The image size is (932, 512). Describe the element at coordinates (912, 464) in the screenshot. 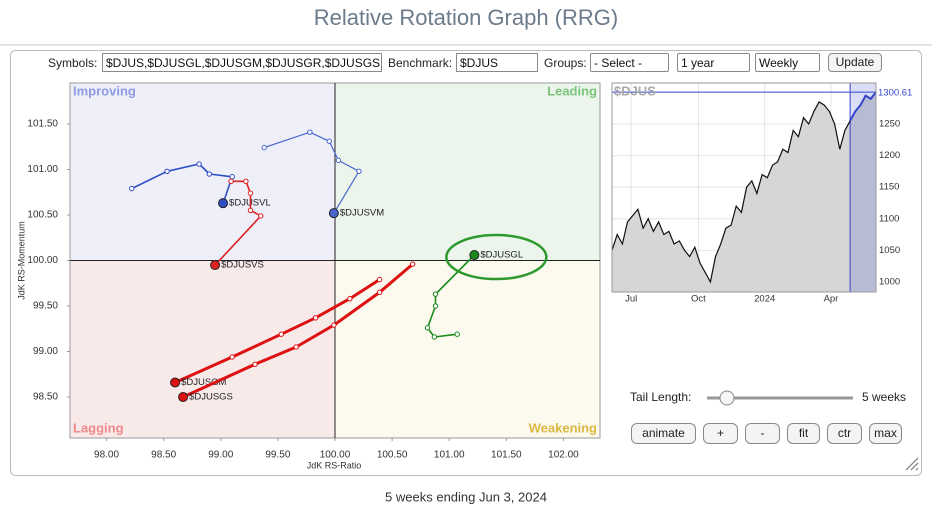

I see `resize-grip` at that location.